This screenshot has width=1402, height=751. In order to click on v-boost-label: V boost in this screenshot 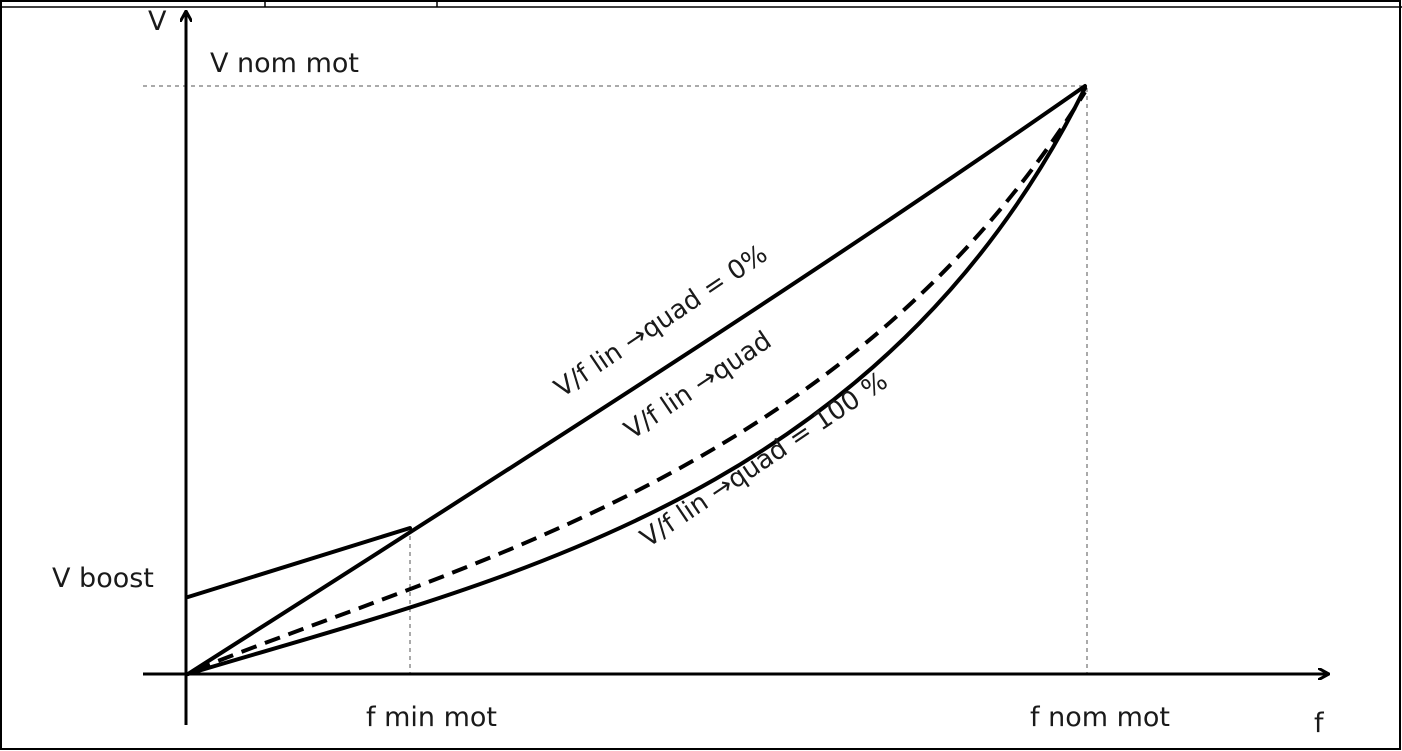, I will do `click(103, 578)`.